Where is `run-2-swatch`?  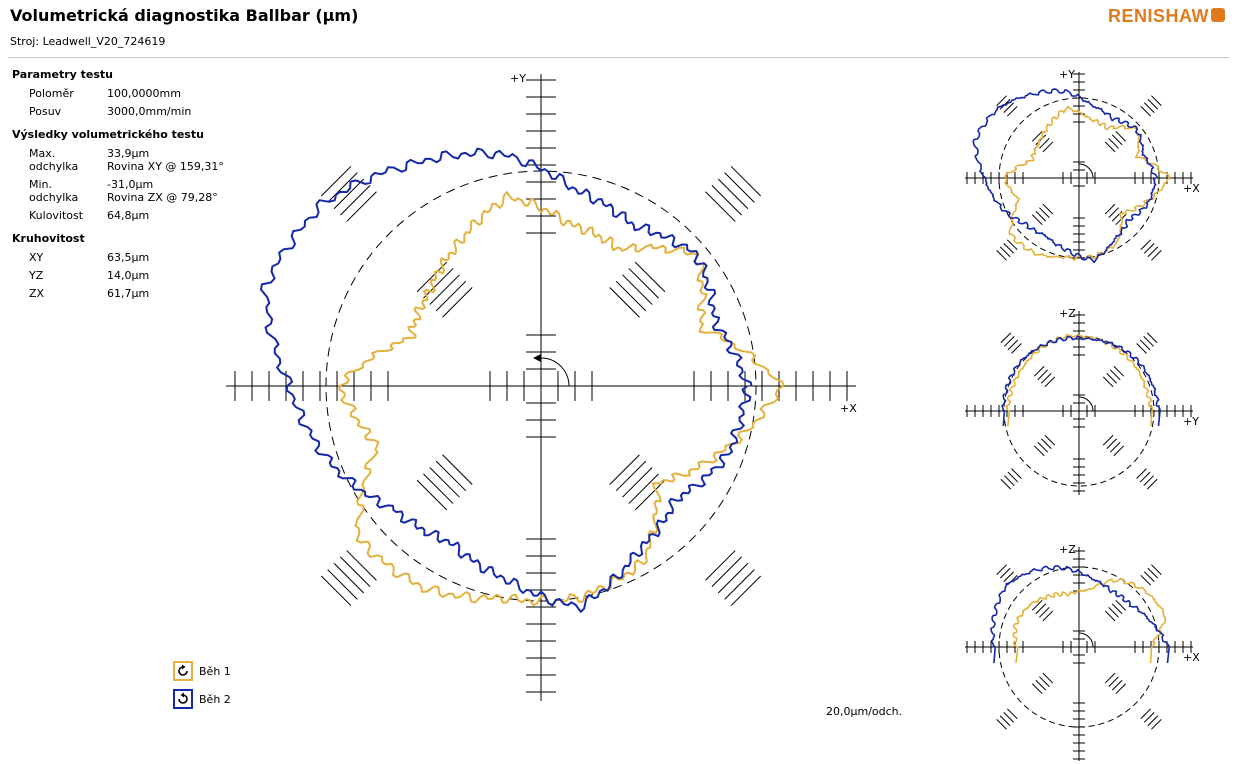
run-2-swatch is located at coordinates (183, 699).